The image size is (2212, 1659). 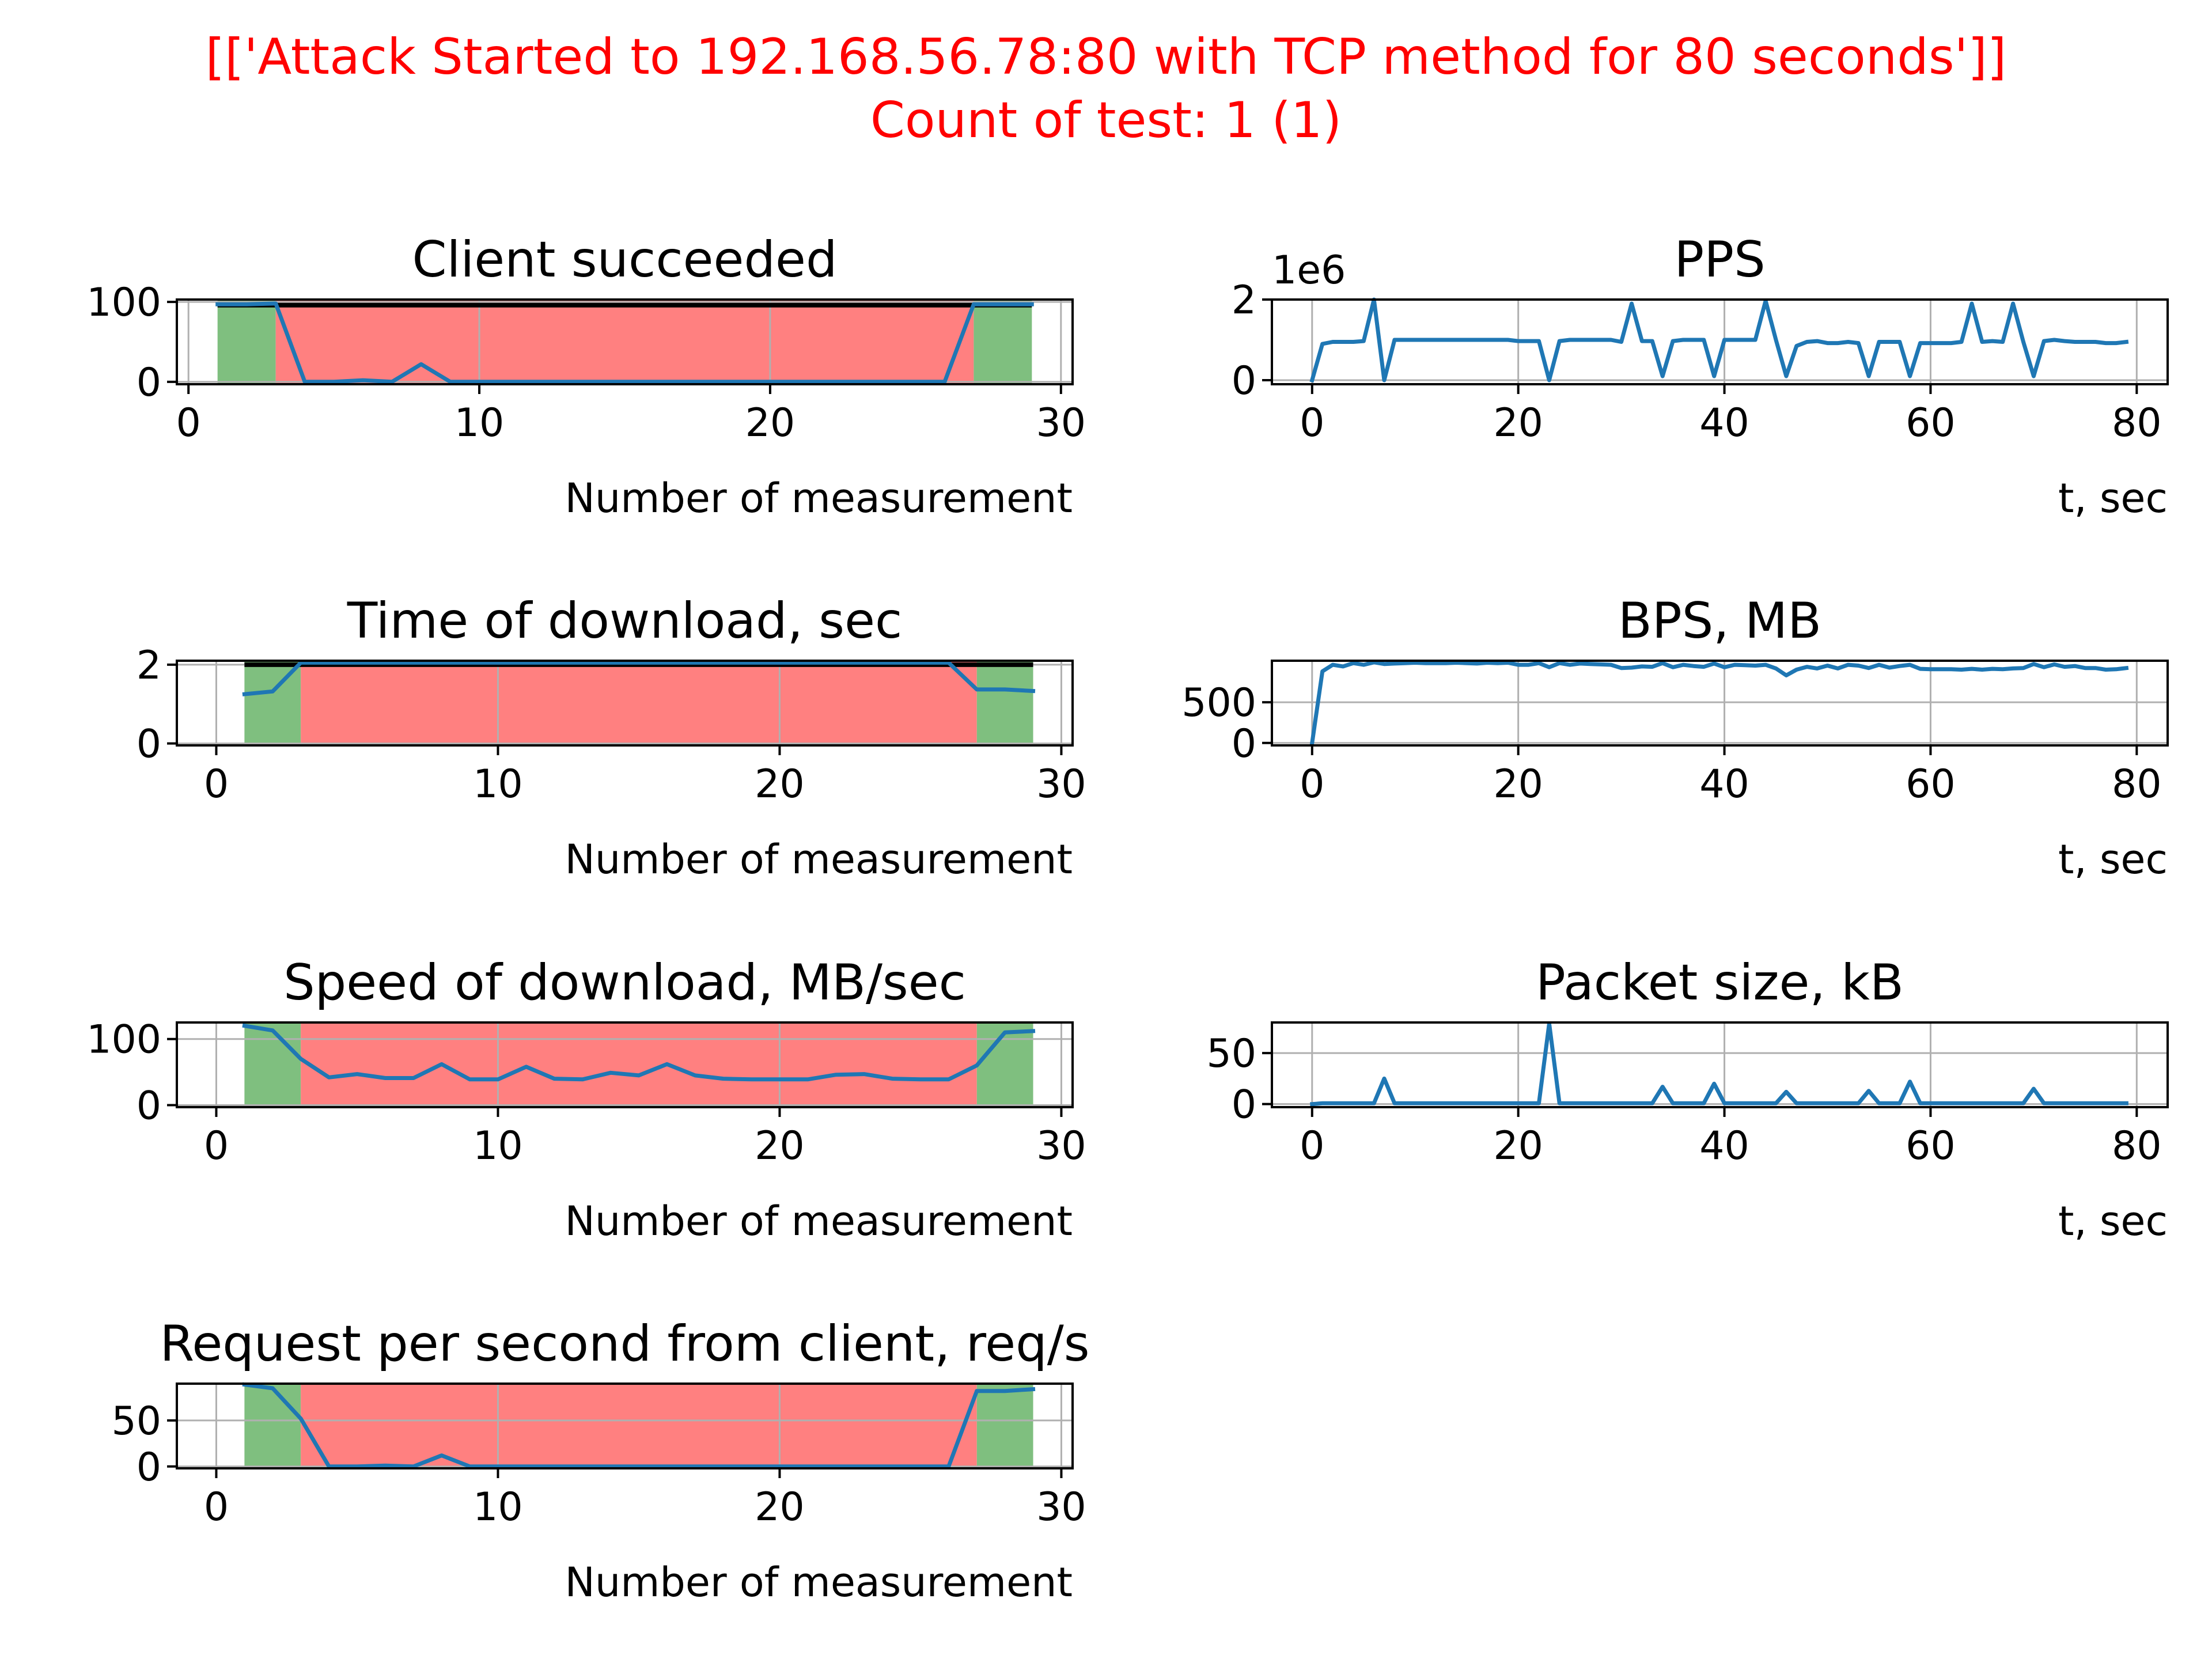 What do you see at coordinates (624, 1344) in the screenshot?
I see `subplot-title: Request per second from client, req/s` at bounding box center [624, 1344].